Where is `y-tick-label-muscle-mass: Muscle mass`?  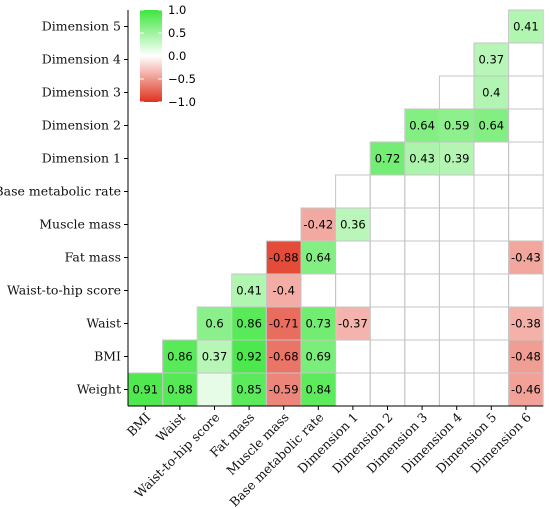
y-tick-label-muscle-mass: Muscle mass is located at coordinates (80, 224).